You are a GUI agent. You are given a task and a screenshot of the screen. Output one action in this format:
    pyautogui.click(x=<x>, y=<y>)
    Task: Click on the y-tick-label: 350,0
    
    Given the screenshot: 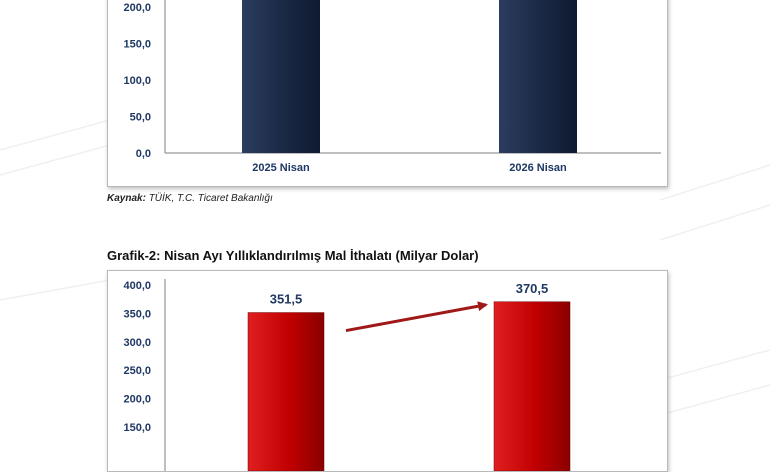 What is the action you would take?
    pyautogui.click(x=137, y=314)
    